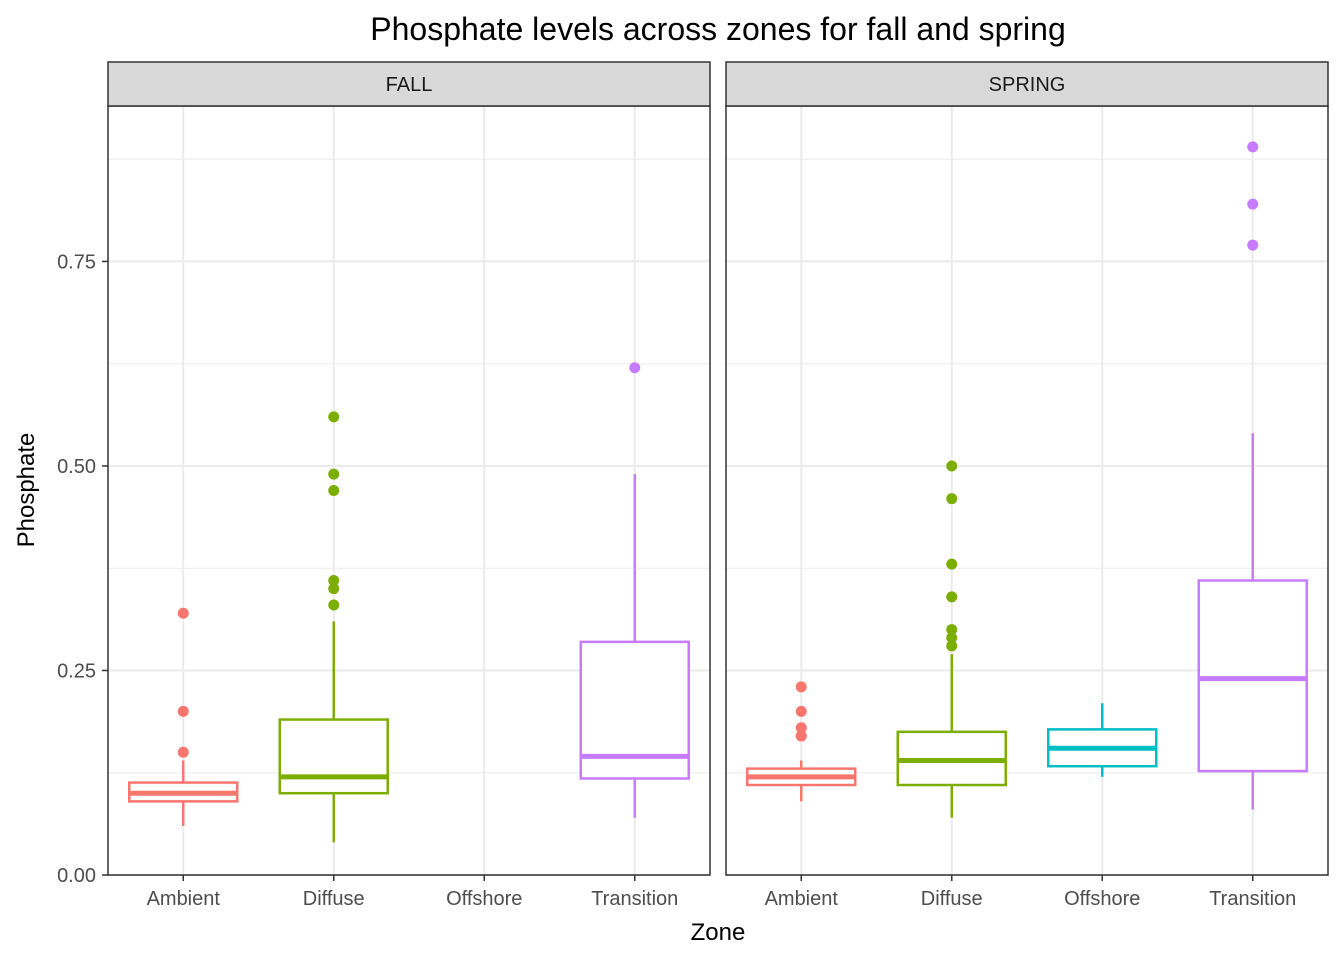 The width and height of the screenshot is (1344, 960). I want to click on y-tick-label: 0.50, so click(76, 467).